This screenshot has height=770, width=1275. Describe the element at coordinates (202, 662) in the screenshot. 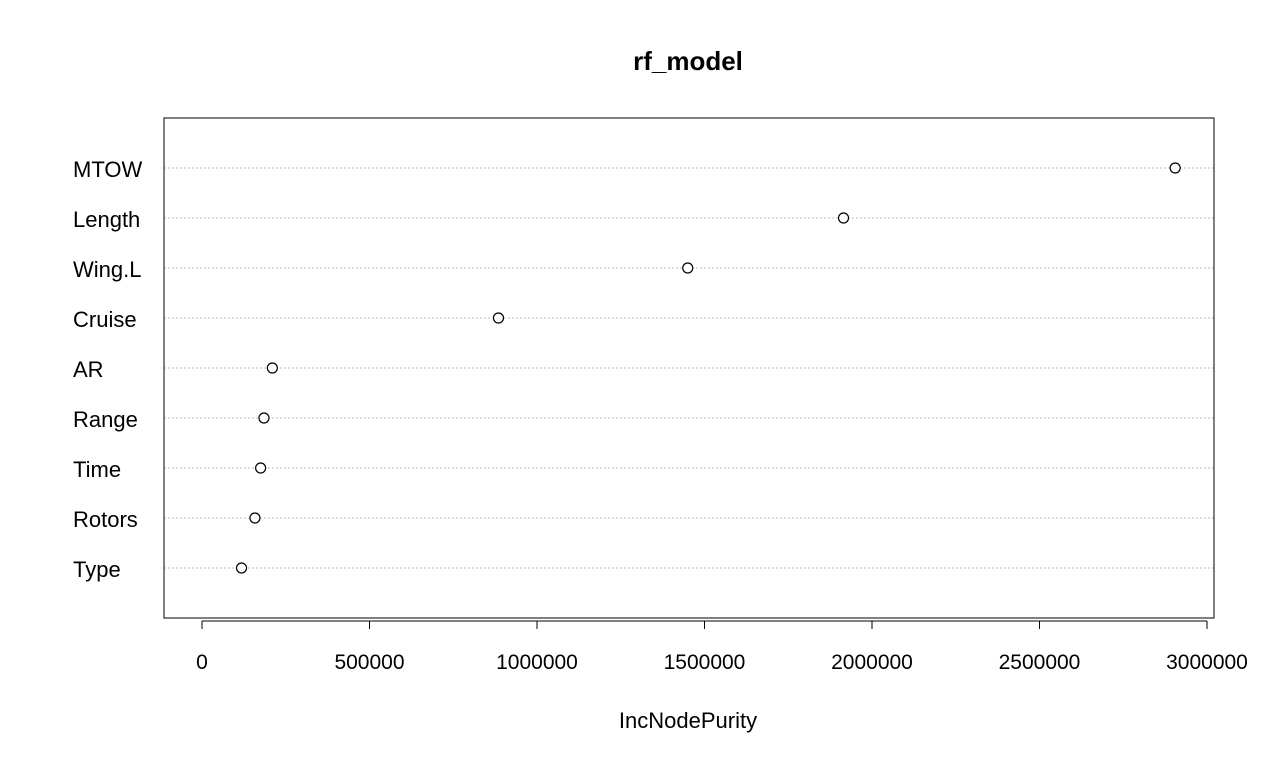

I see `x-tick-label-0: 0` at that location.